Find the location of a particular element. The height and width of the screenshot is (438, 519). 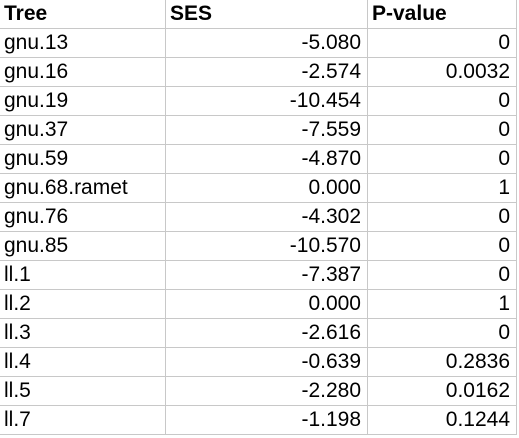

cell-p-value: 0.2836 is located at coordinates (442, 362).